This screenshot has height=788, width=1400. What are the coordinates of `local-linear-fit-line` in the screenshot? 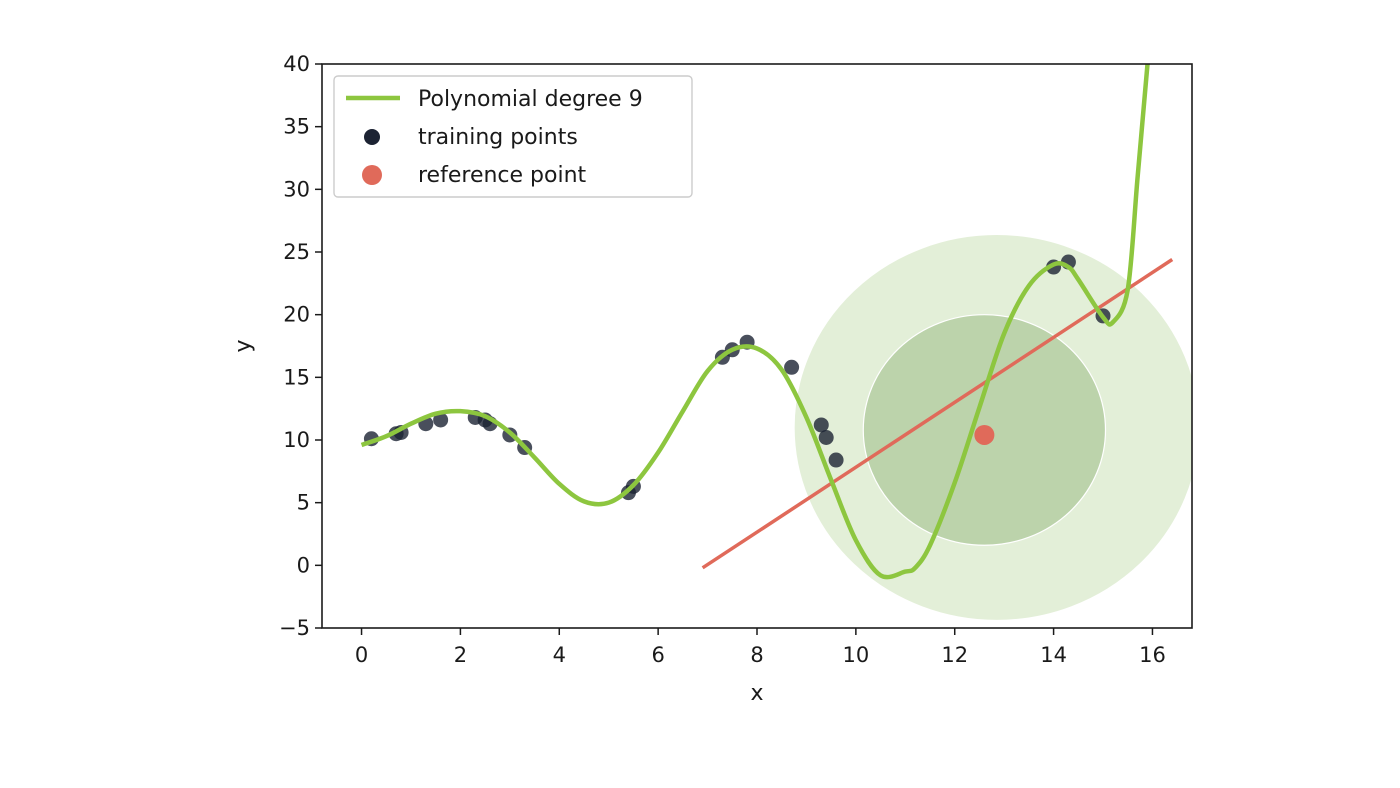 It's located at (937, 414).